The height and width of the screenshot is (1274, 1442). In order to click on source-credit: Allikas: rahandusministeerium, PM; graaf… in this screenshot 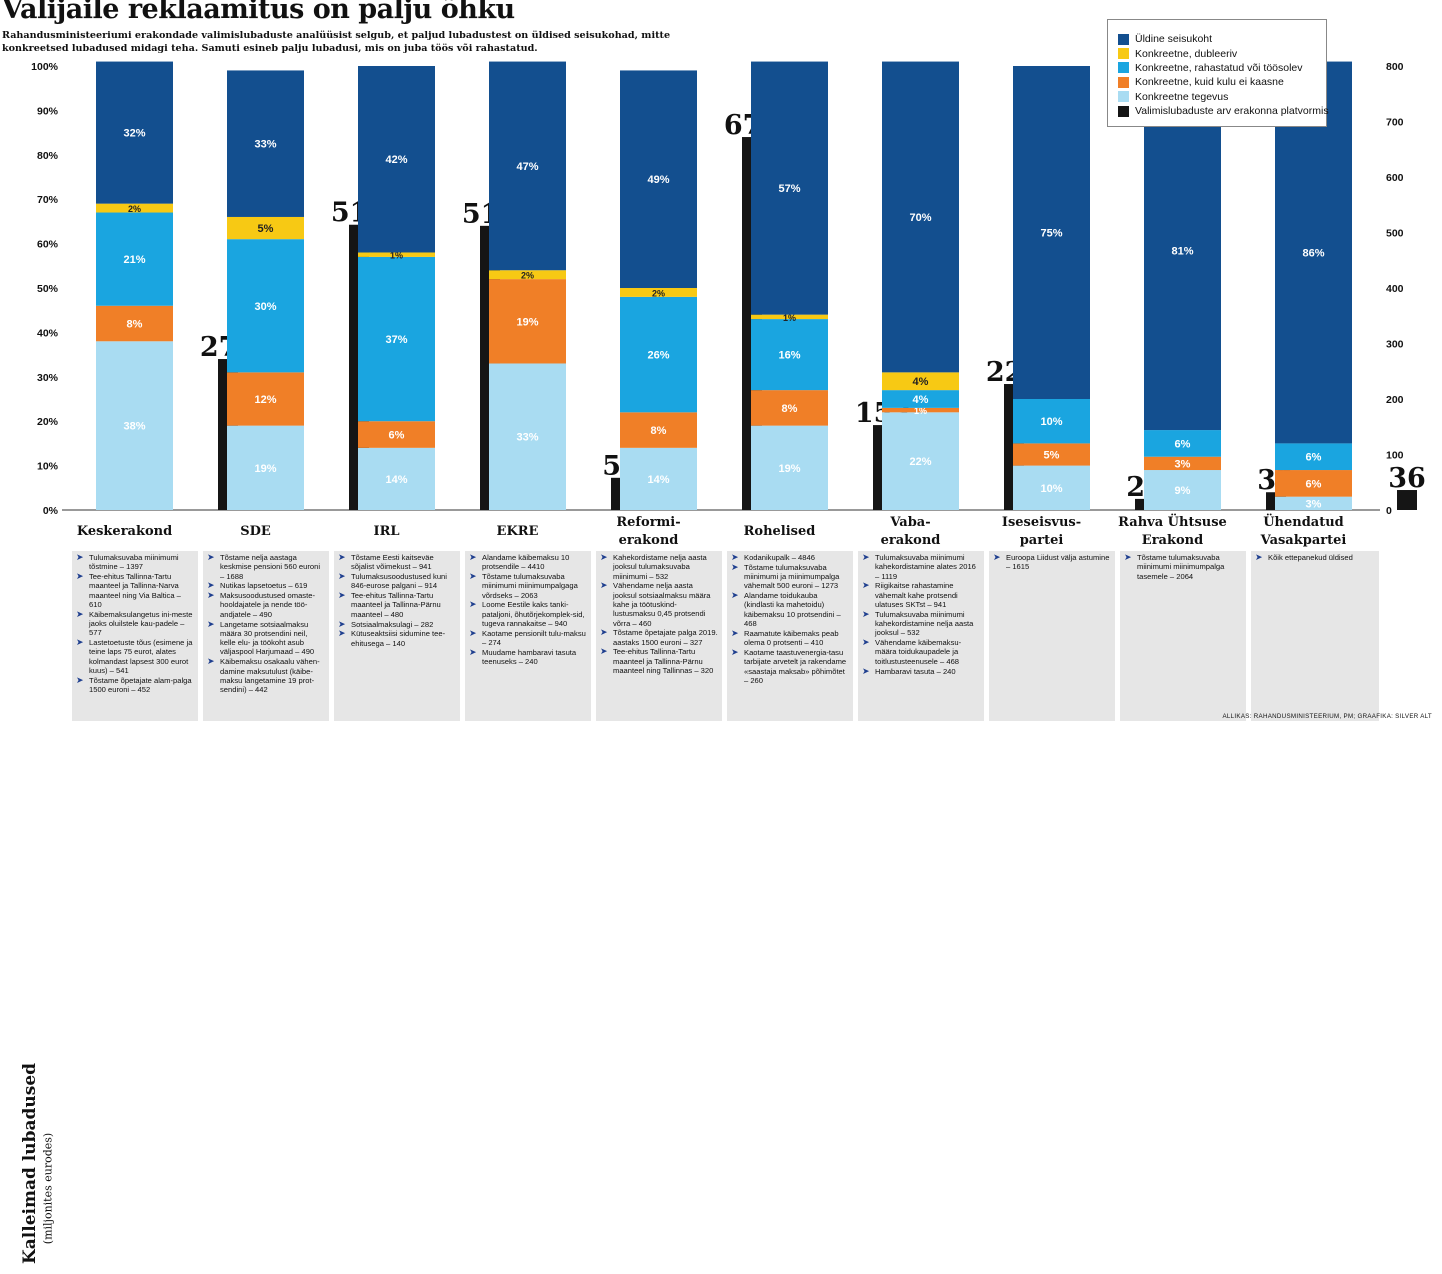, I will do `click(1327, 716)`.